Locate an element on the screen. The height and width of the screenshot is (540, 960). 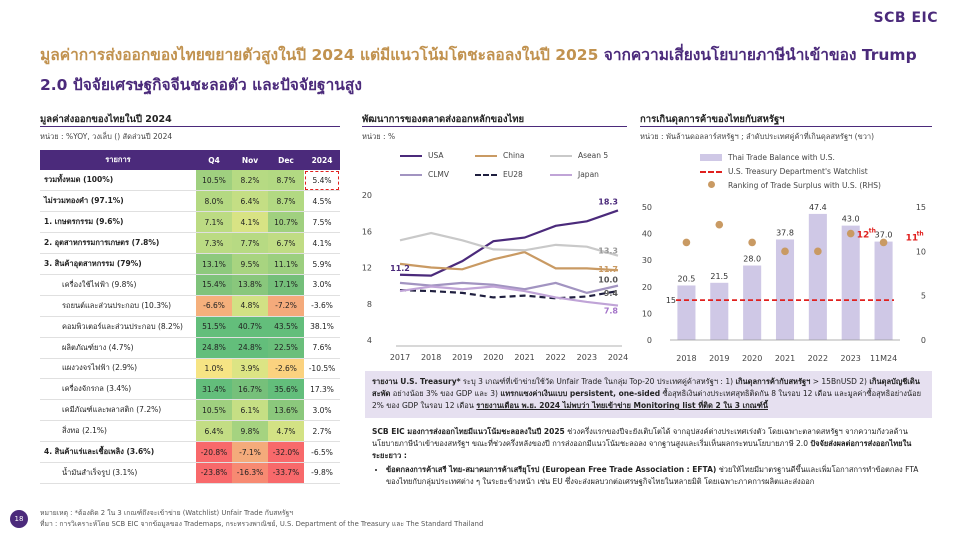
x-tick-label: 2017 is located at coordinates (400, 357).